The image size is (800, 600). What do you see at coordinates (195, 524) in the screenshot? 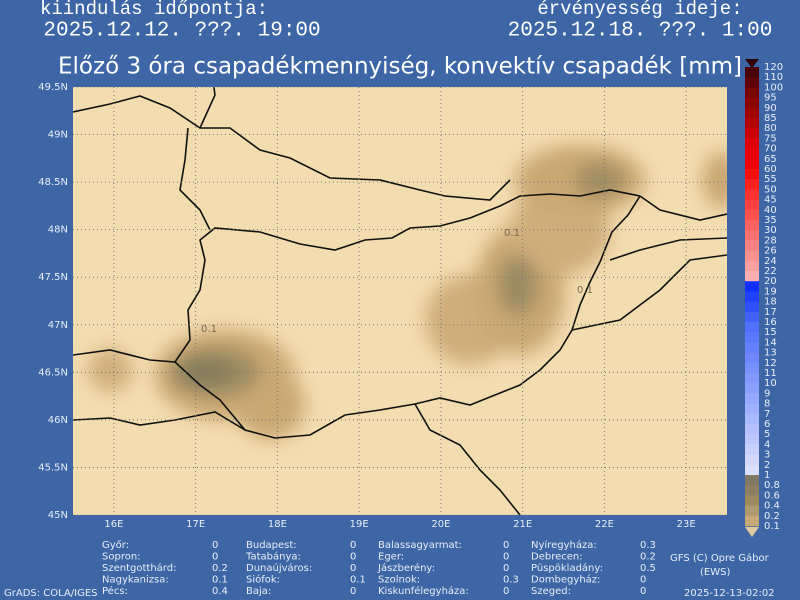
I see `x-tick-label: 17E` at bounding box center [195, 524].